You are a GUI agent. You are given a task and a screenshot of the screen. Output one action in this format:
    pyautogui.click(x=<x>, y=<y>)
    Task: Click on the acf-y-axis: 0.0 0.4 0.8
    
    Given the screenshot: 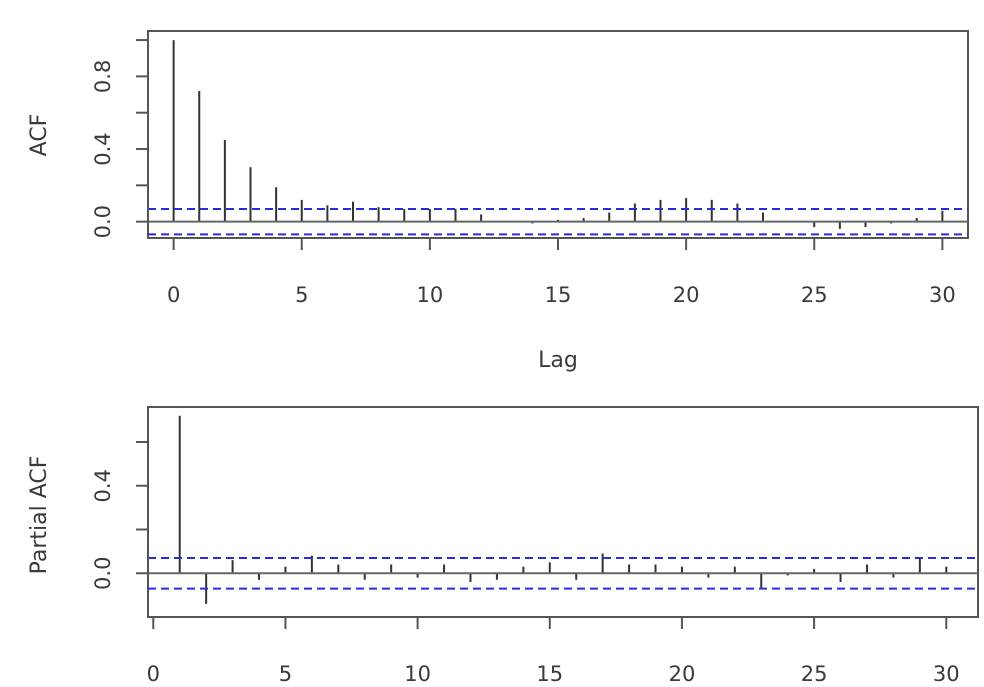 What is the action you would take?
    pyautogui.click(x=120, y=138)
    